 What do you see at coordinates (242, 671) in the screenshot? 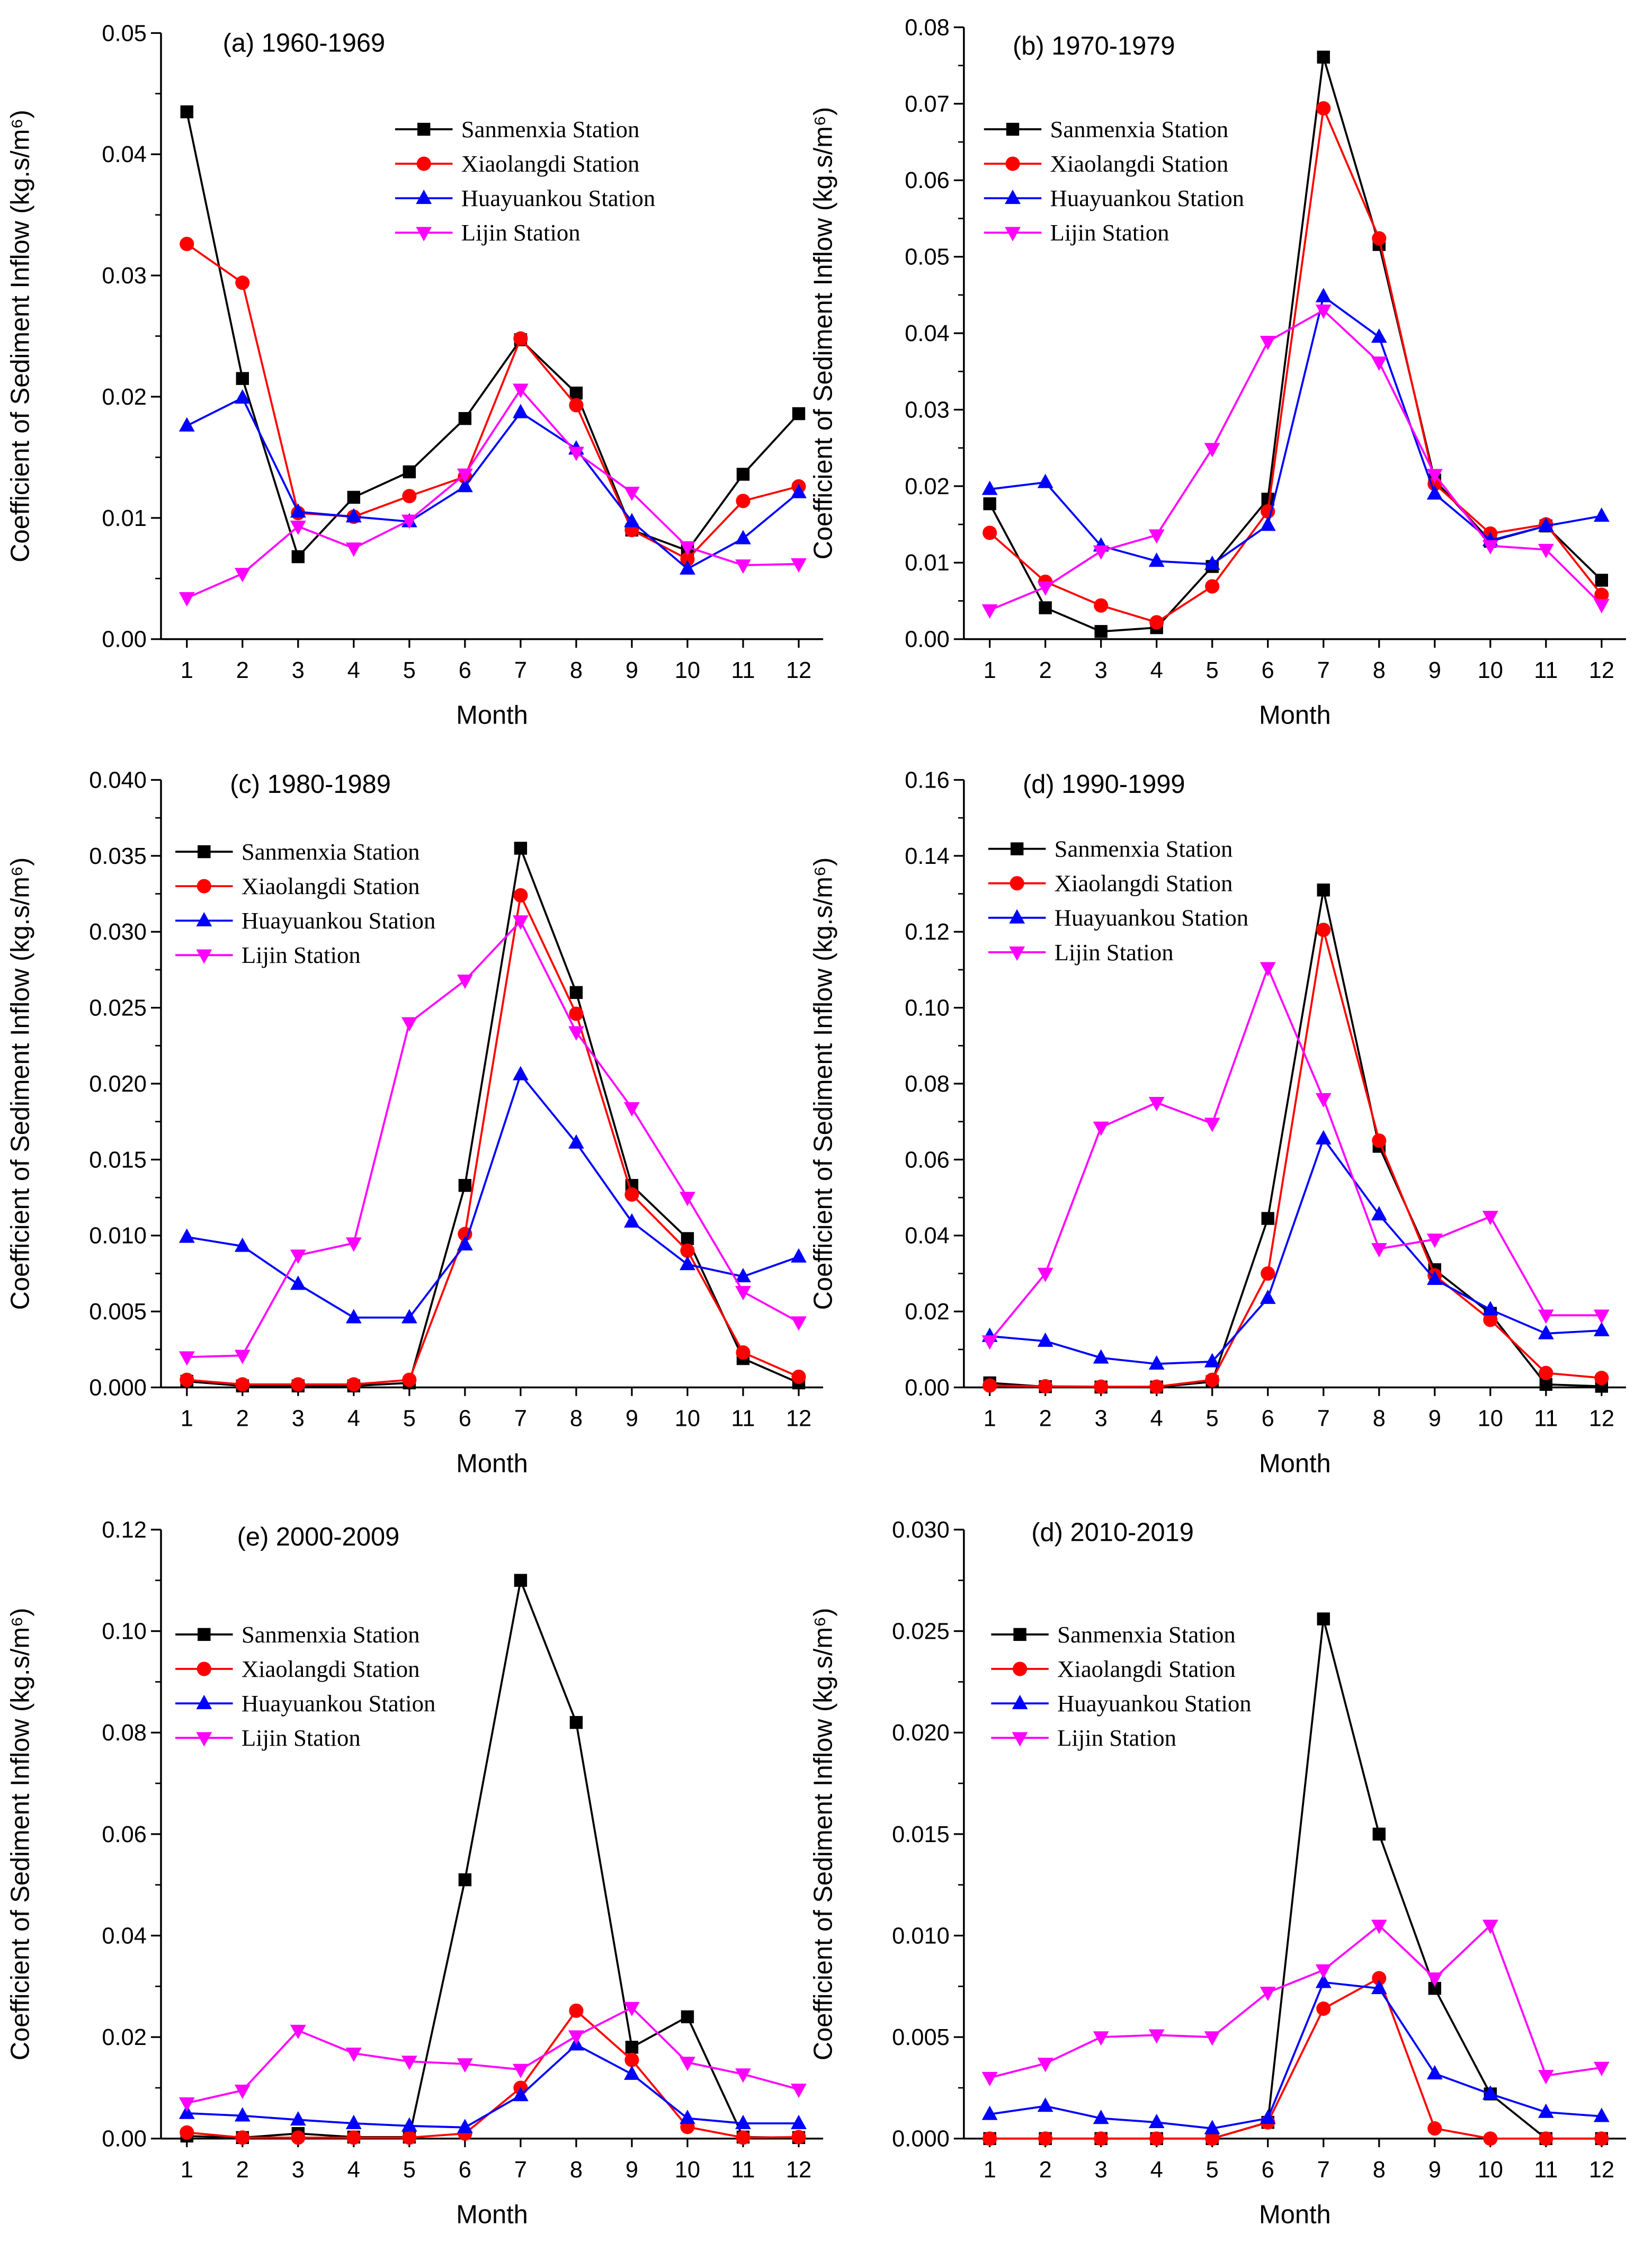
I see `x-tick-label: 2` at bounding box center [242, 671].